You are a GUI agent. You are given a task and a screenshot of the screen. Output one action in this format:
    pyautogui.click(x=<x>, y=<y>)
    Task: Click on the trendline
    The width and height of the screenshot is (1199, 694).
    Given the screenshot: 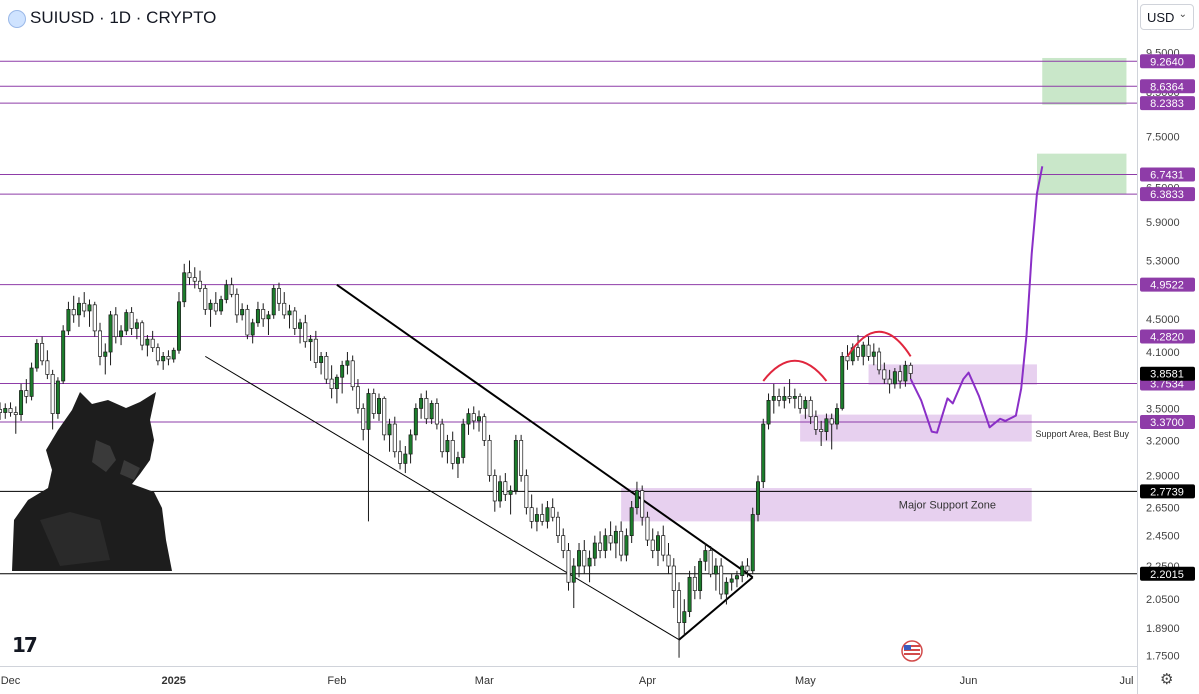 What is the action you would take?
    pyautogui.click(x=716, y=608)
    